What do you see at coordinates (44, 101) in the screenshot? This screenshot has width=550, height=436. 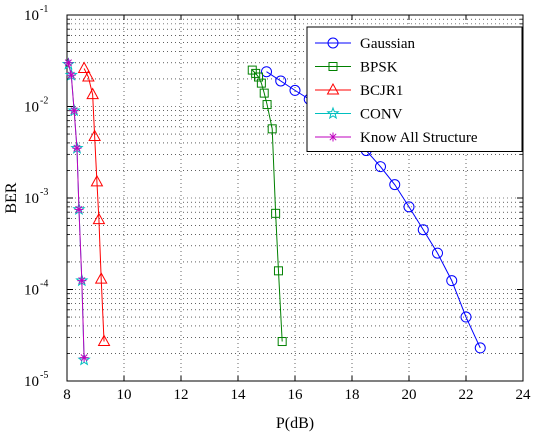 I see `y-tick-label-exponent: -2` at bounding box center [44, 101].